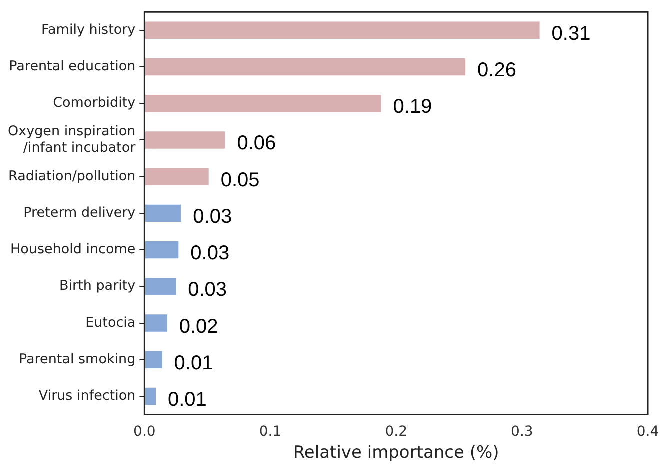 This screenshot has width=670, height=468. Describe the element at coordinates (87, 396) in the screenshot. I see `y-tick-label: Virus infection` at that location.